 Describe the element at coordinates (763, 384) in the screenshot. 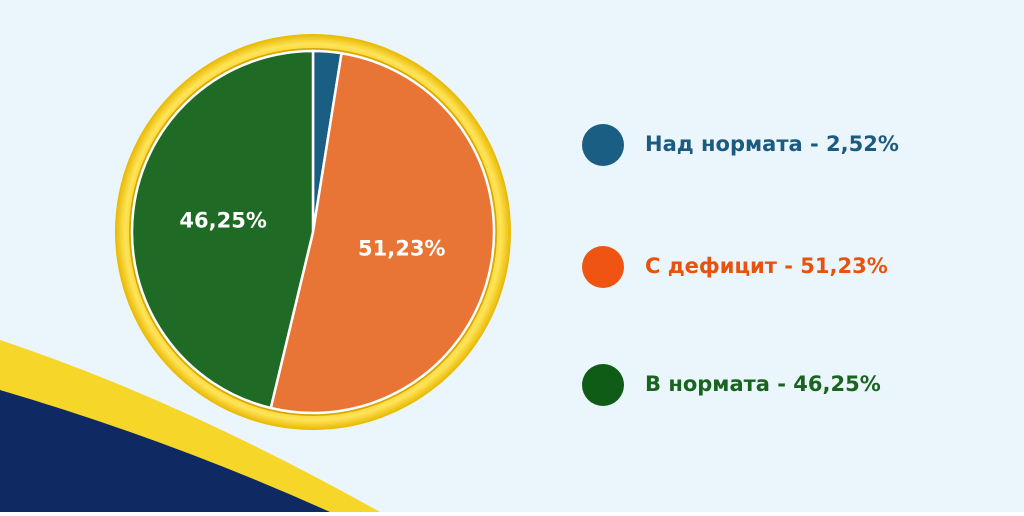

I see `legend-label: В нормата - 46,25%` at that location.